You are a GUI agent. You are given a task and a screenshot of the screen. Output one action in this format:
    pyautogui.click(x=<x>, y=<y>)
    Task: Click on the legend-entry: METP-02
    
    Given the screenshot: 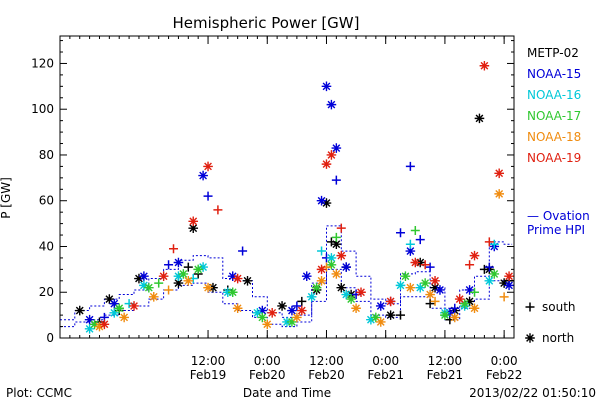 What is the action you would take?
    pyautogui.click(x=553, y=53)
    